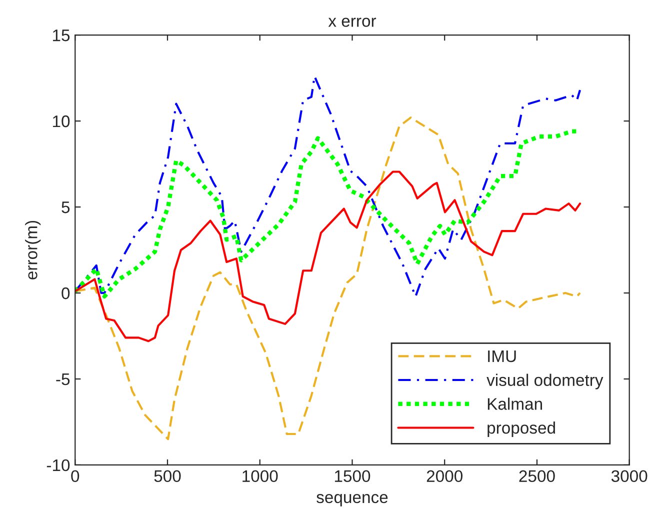 The height and width of the screenshot is (523, 659). What do you see at coordinates (33, 250) in the screenshot?
I see `y-axis-title: error(m)` at bounding box center [33, 250].